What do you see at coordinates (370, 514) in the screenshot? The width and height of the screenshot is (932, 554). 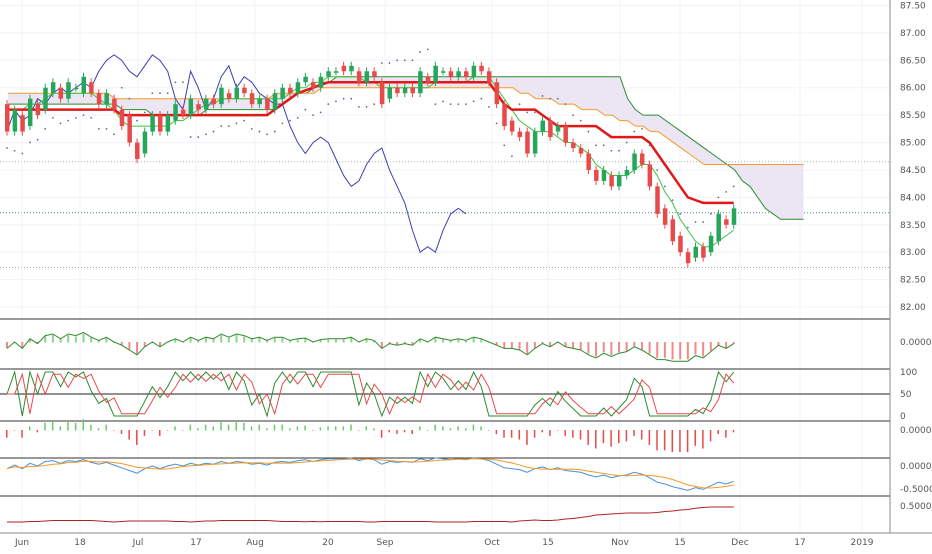 I see `volatility-line` at bounding box center [370, 514].